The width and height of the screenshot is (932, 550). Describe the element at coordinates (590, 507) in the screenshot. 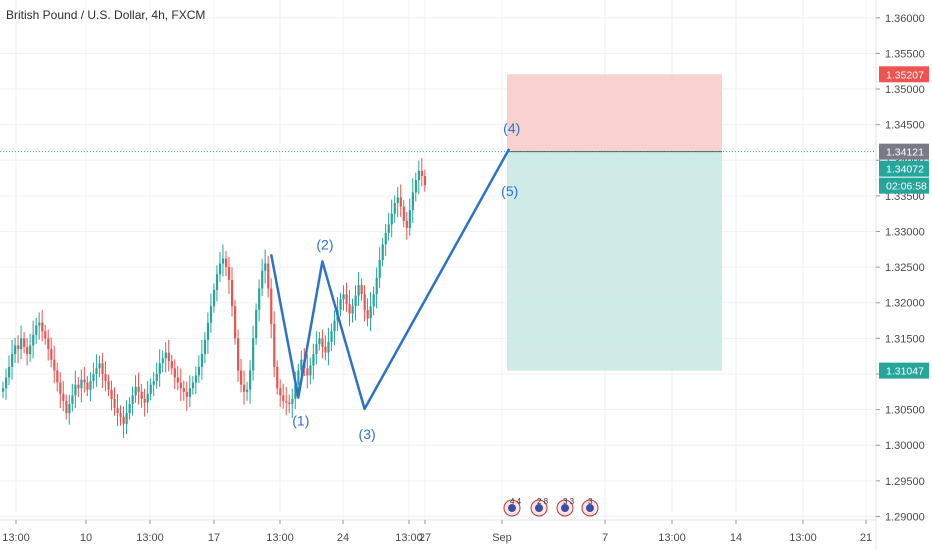

I see `event-marker: 3` at that location.